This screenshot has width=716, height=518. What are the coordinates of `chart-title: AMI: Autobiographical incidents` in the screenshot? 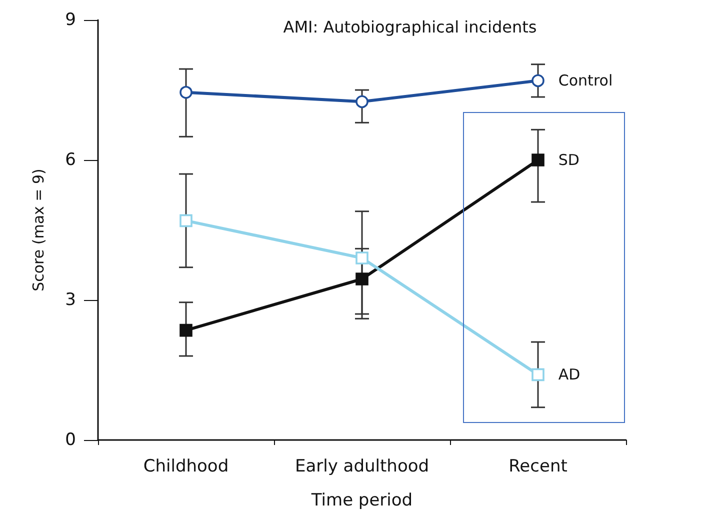 It's located at (410, 27).